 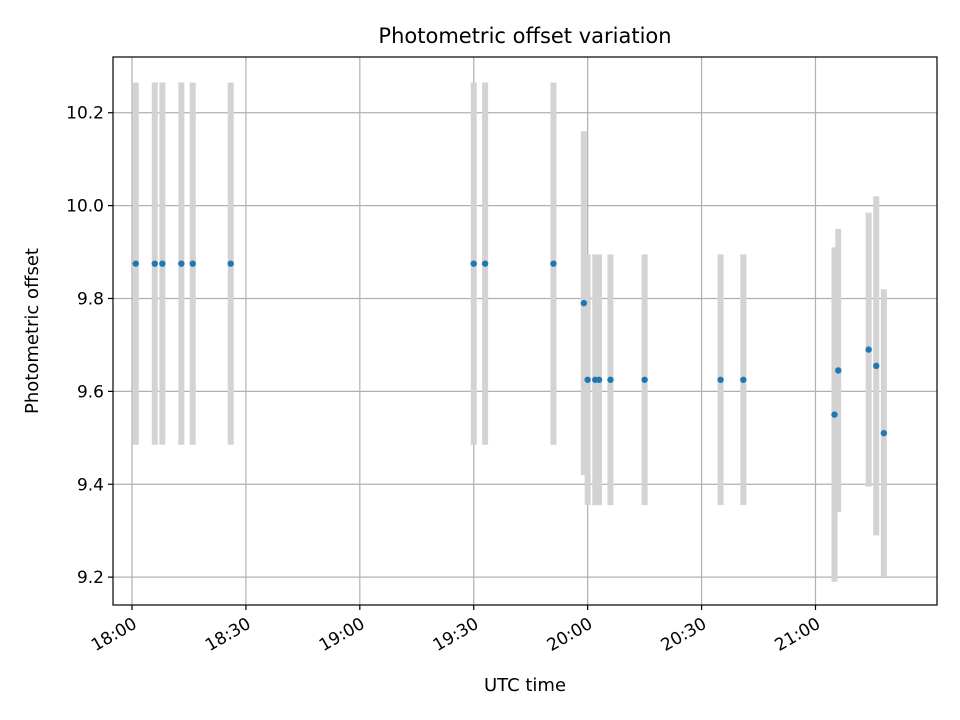 I want to click on y-tick-label: 9.6, so click(x=90, y=392).